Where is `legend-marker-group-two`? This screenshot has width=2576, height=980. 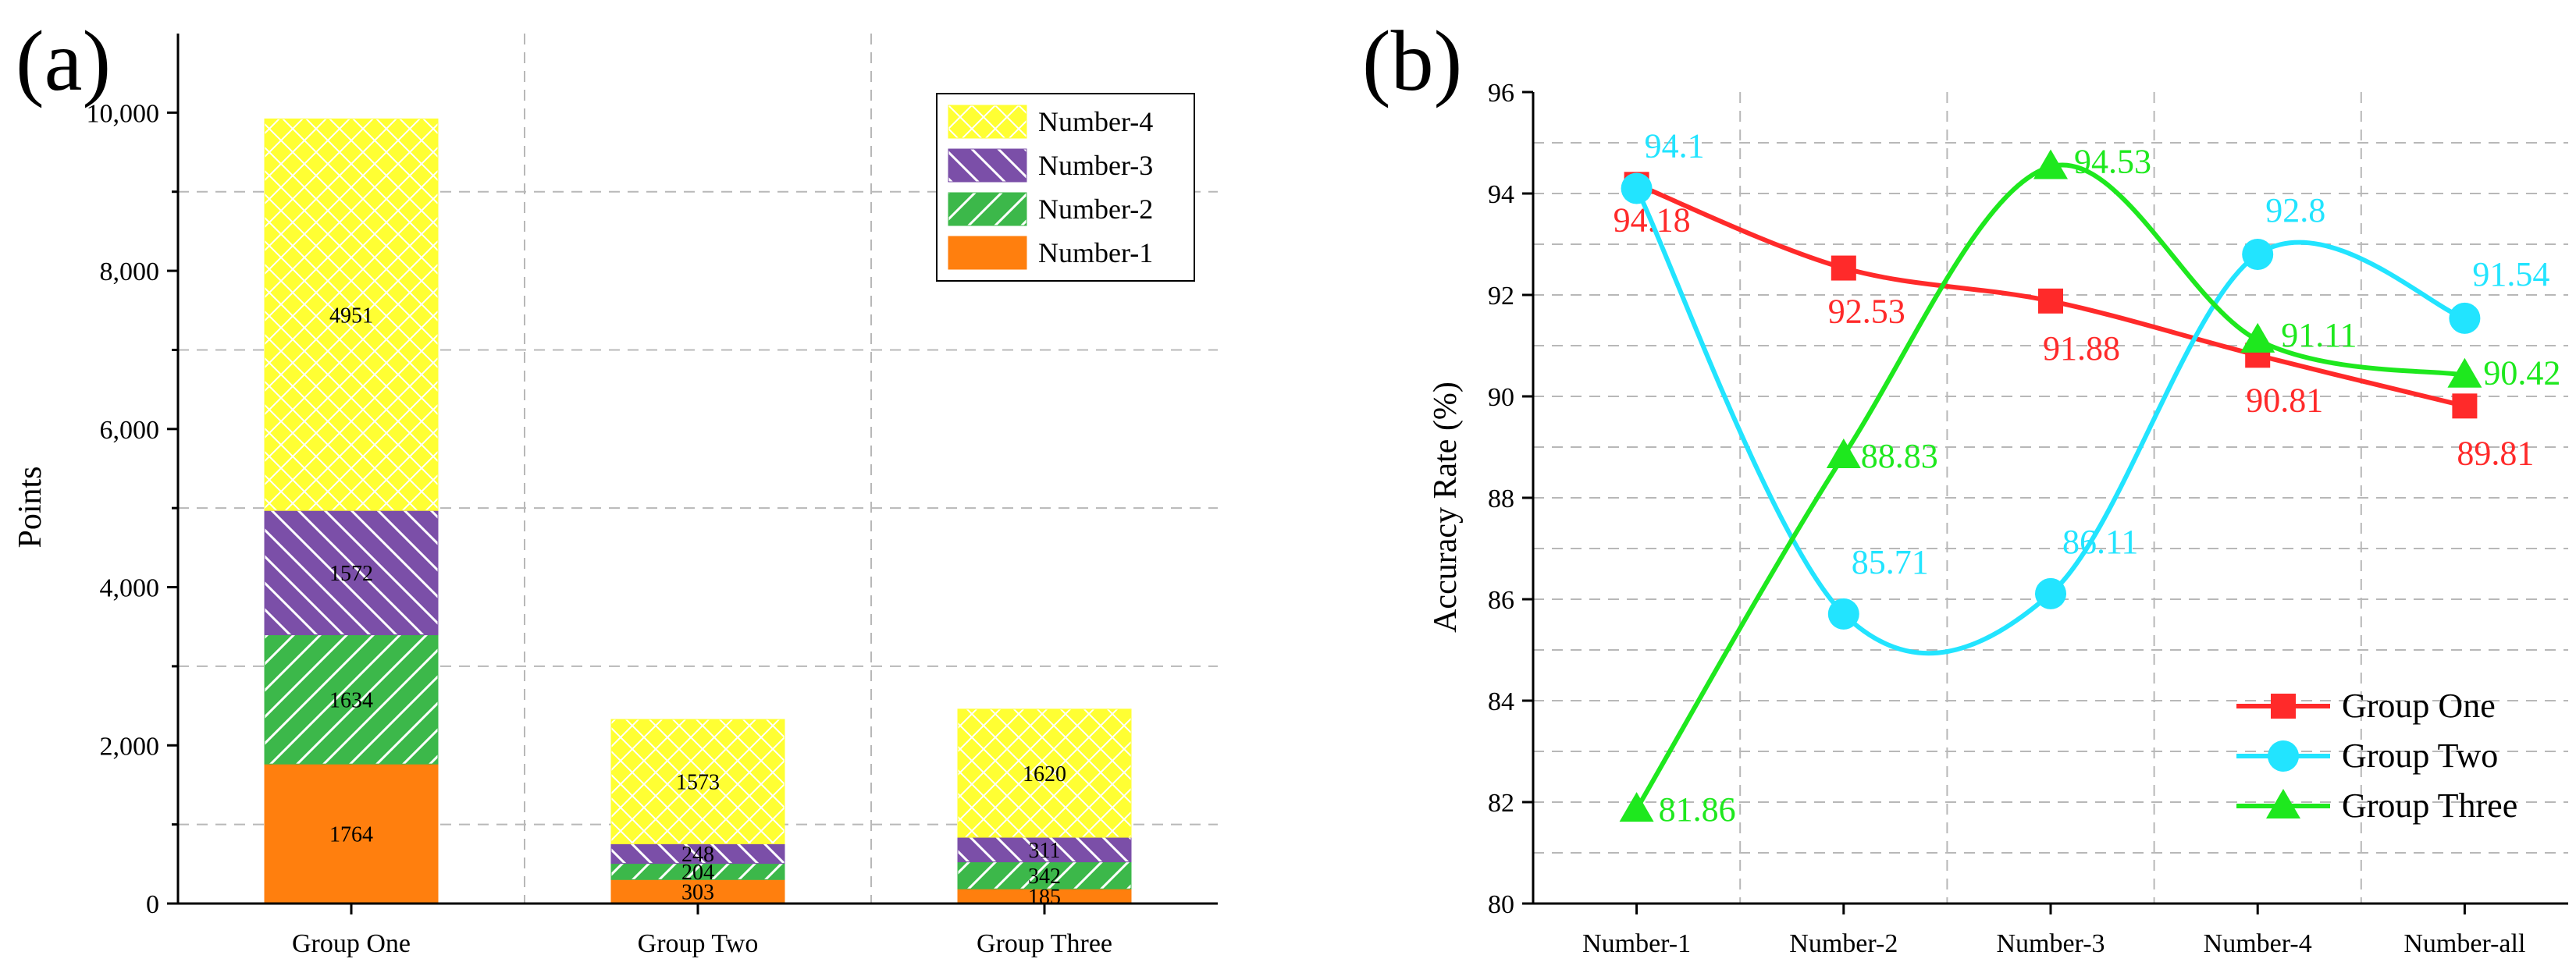
legend-marker-group-two is located at coordinates (2283, 756).